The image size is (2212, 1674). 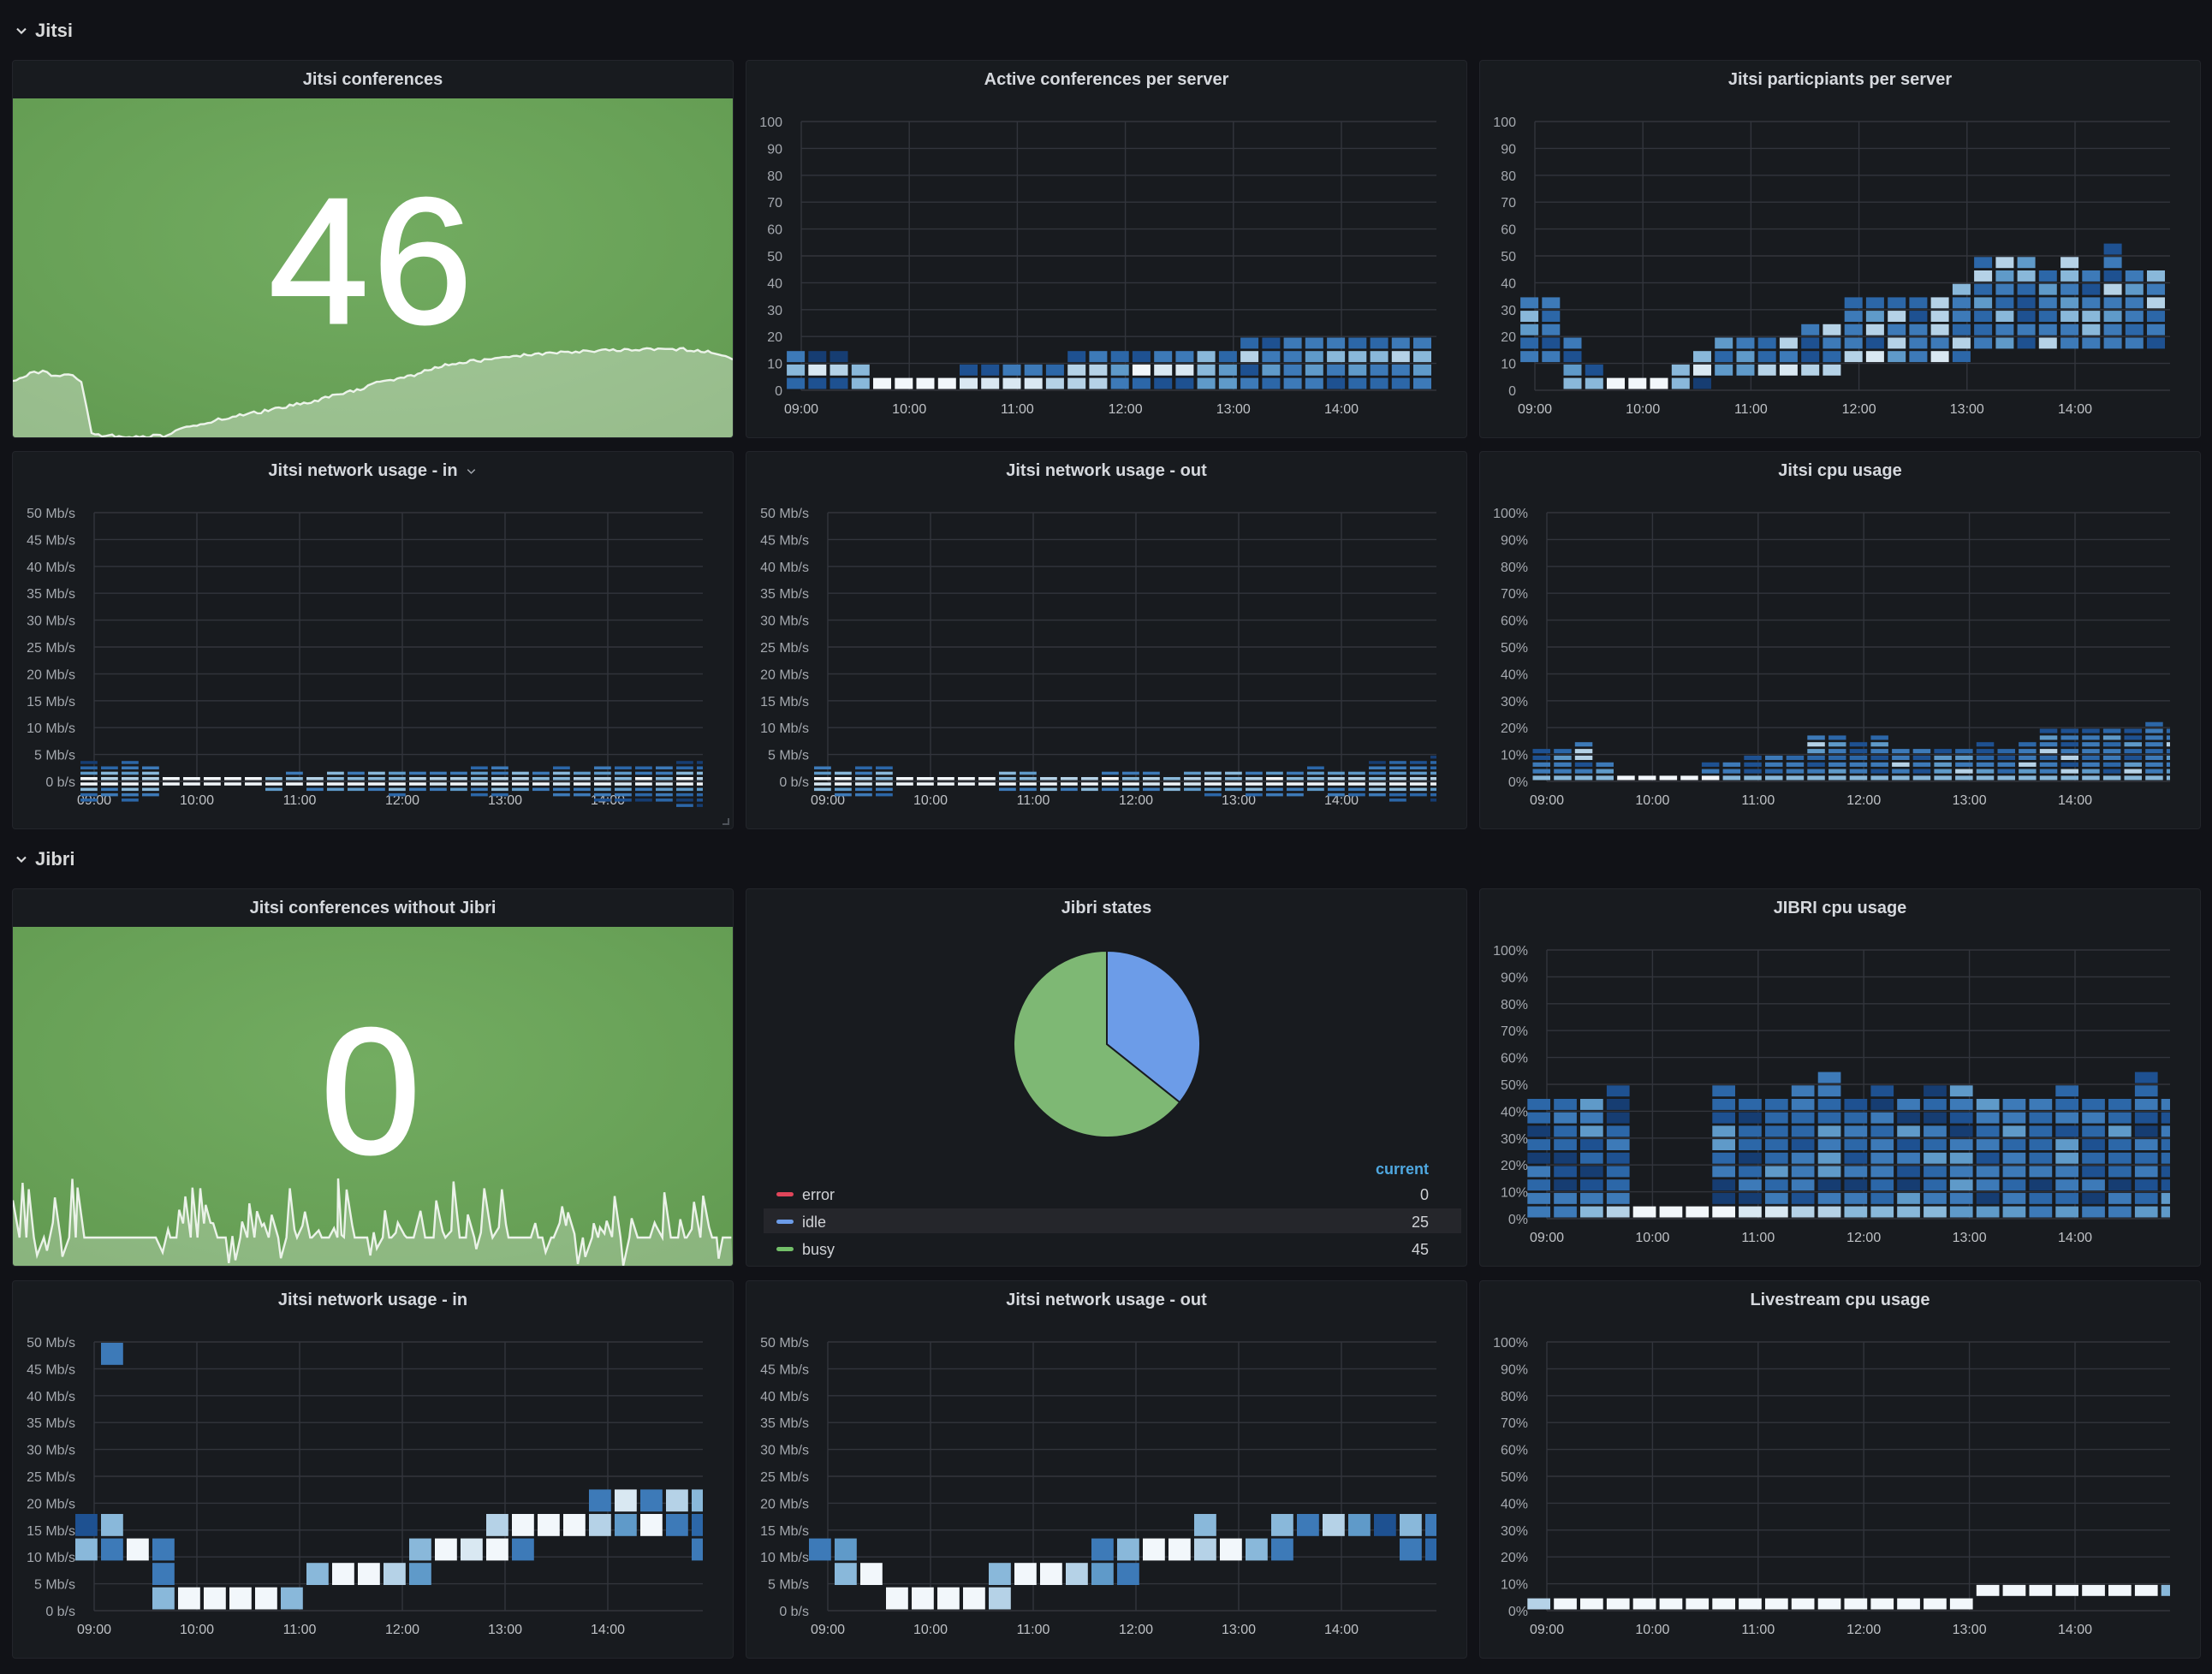 What do you see at coordinates (1514, 1059) in the screenshot?
I see `svg-text: 60%` at bounding box center [1514, 1059].